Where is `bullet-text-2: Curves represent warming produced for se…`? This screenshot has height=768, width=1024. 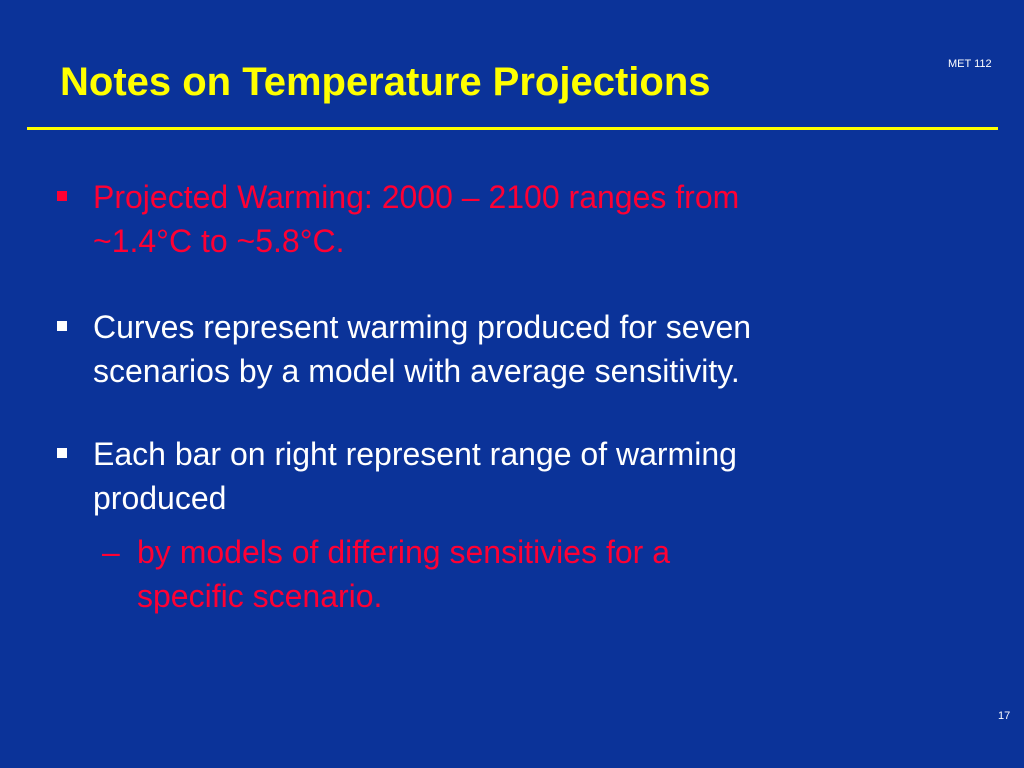 bullet-text-2: Curves represent warming produced for se… is located at coordinates (422, 349).